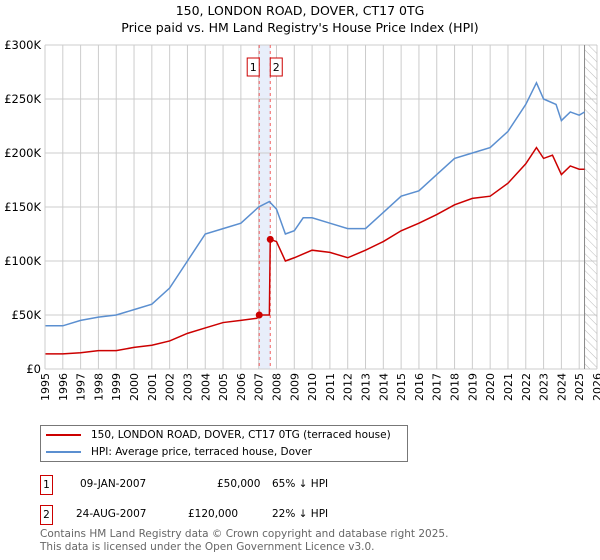  I want to click on x-tick-label: 2011, so click(330, 387).